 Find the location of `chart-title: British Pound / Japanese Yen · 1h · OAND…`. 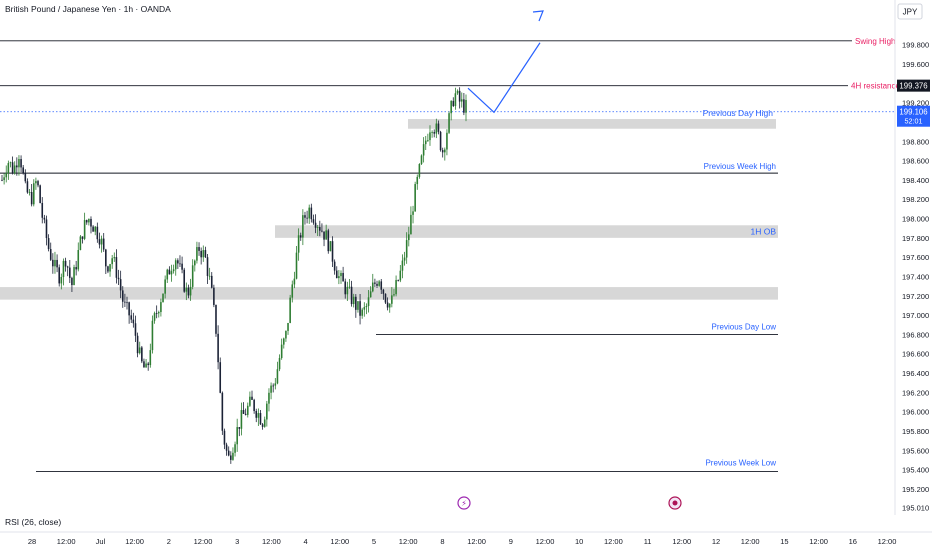

chart-title: British Pound / Japanese Yen · 1h · OAND… is located at coordinates (88, 9).